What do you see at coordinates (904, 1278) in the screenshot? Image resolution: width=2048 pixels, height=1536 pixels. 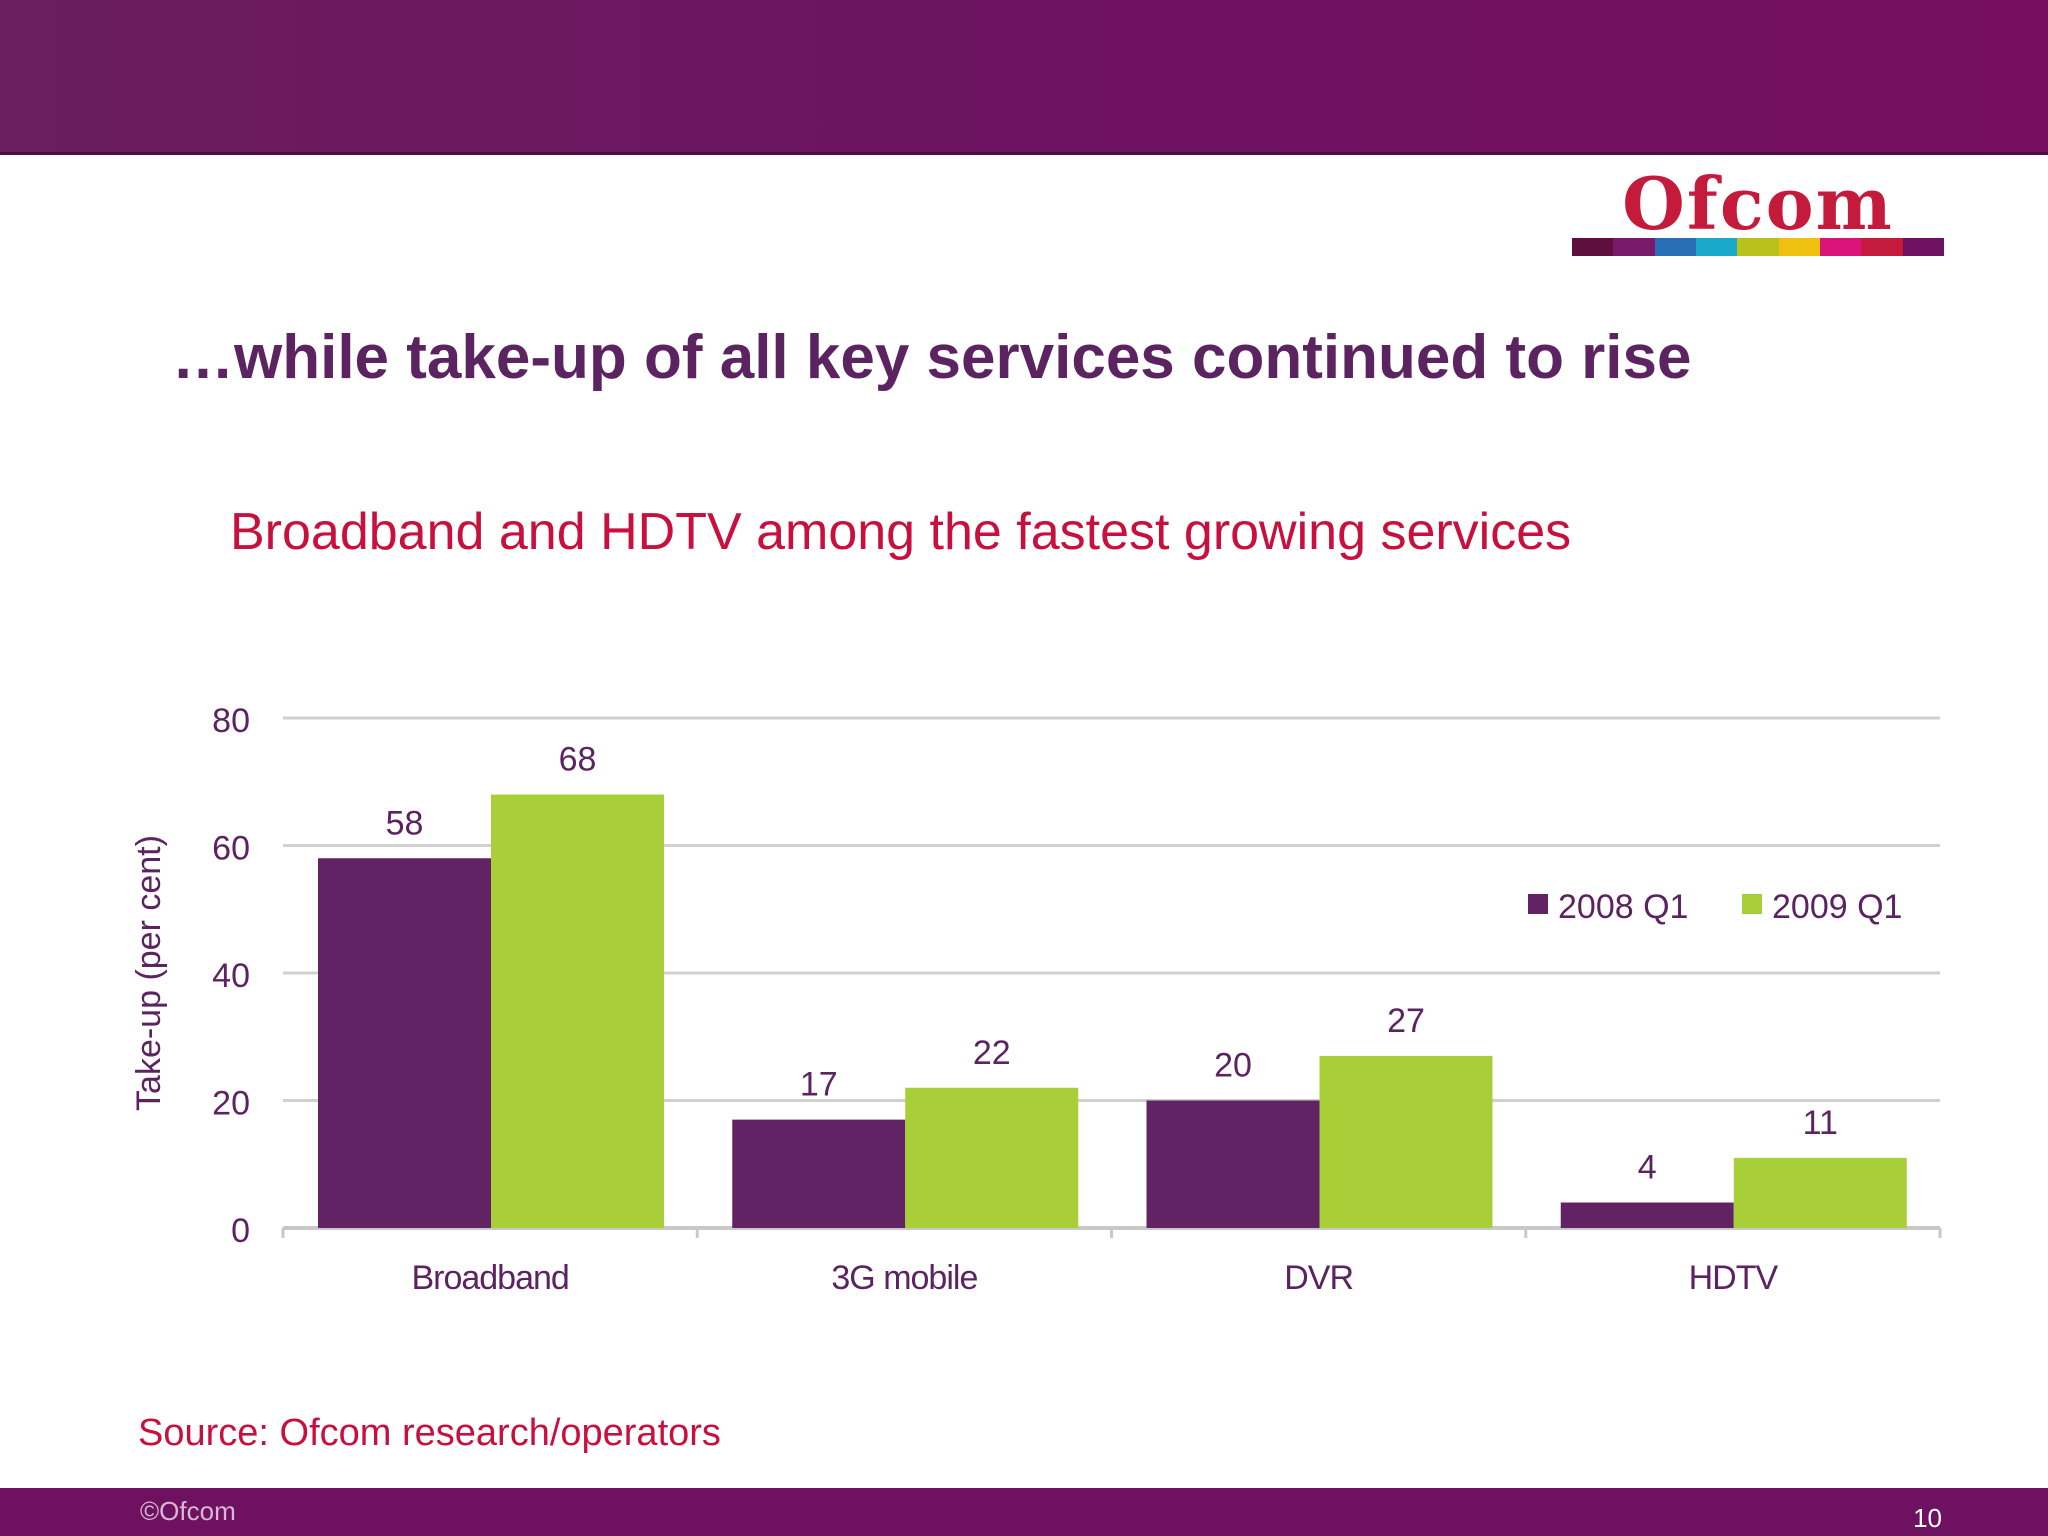 I see `x-tick-label: 3G mobile` at bounding box center [904, 1278].